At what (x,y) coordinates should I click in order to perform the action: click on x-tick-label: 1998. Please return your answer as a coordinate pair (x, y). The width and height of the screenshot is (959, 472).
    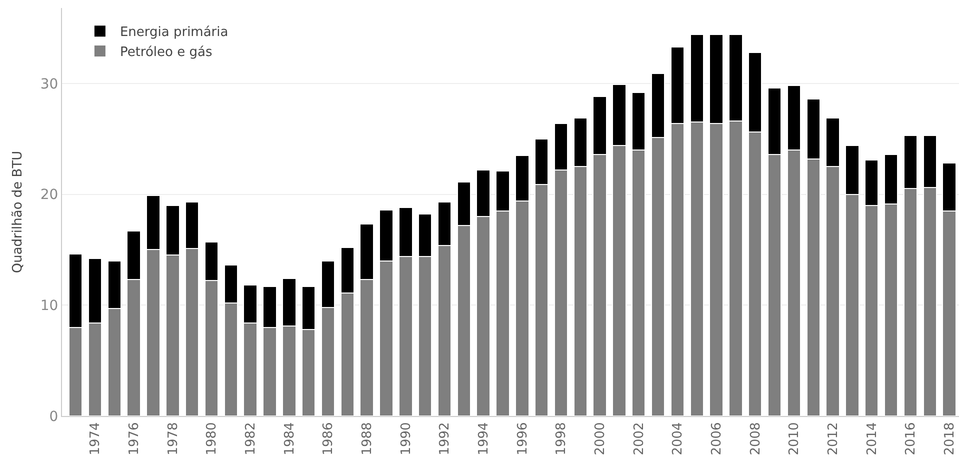
    Looking at the image, I should click on (562, 439).